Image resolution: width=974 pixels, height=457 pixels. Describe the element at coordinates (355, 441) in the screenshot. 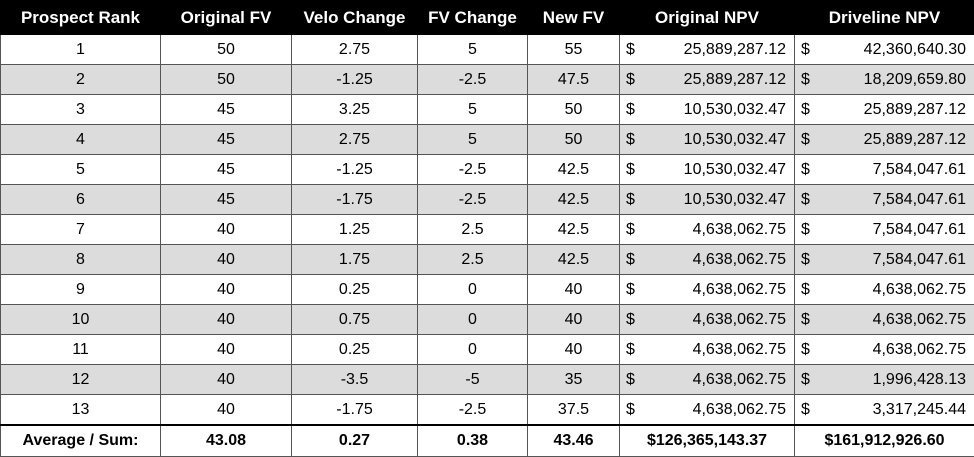

I see `footer-velo-change: 0.27` at that location.